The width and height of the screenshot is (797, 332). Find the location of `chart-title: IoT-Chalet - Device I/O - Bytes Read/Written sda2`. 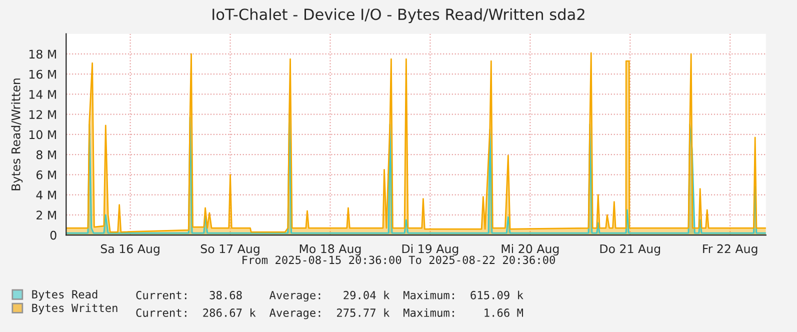

chart-title: IoT-Chalet - Device I/O - Bytes Read/Written sda2 is located at coordinates (398, 16).